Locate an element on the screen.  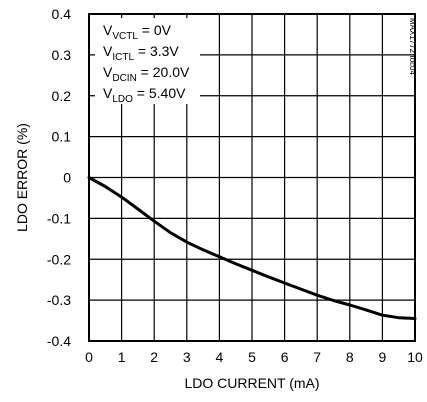
y-axis-title: LDO ERROR (%) is located at coordinates (22, 177).